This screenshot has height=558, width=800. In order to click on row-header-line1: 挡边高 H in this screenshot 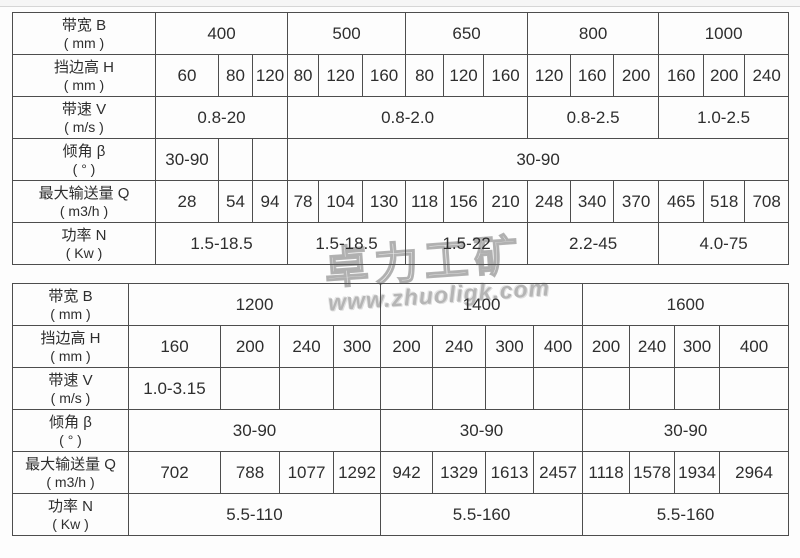, I will do `click(83, 67)`.